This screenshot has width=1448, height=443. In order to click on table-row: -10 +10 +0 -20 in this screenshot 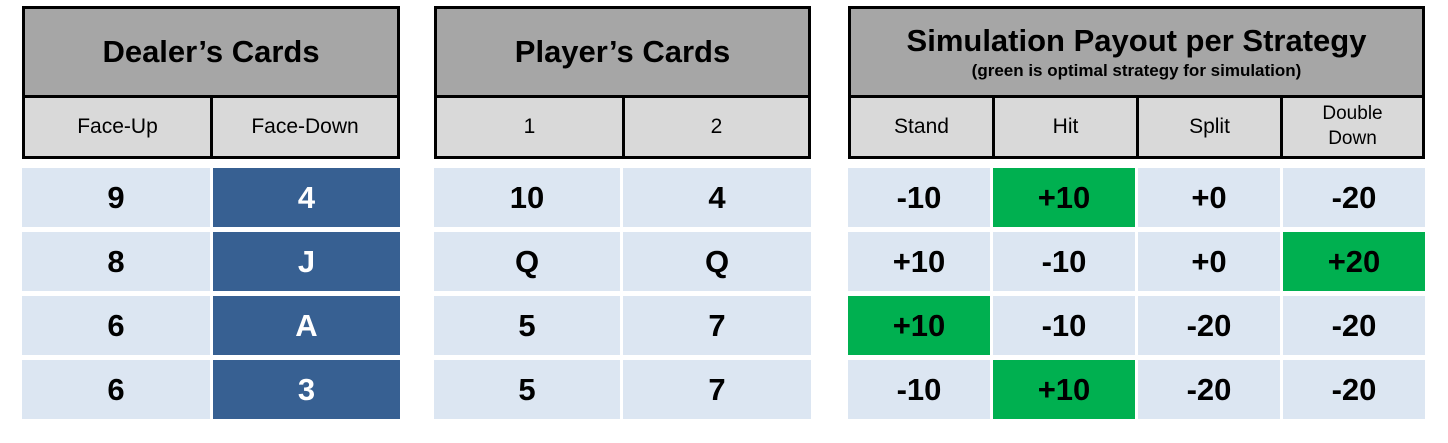, I will do `click(1136, 197)`.